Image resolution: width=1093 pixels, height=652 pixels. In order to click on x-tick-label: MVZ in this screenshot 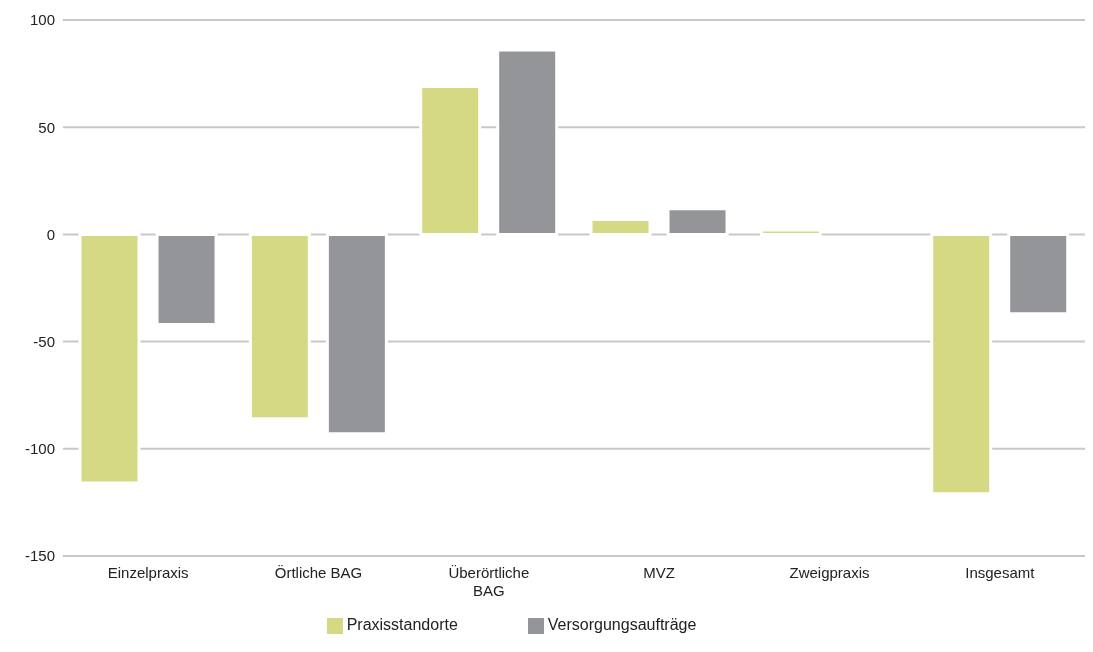, I will do `click(659, 572)`.